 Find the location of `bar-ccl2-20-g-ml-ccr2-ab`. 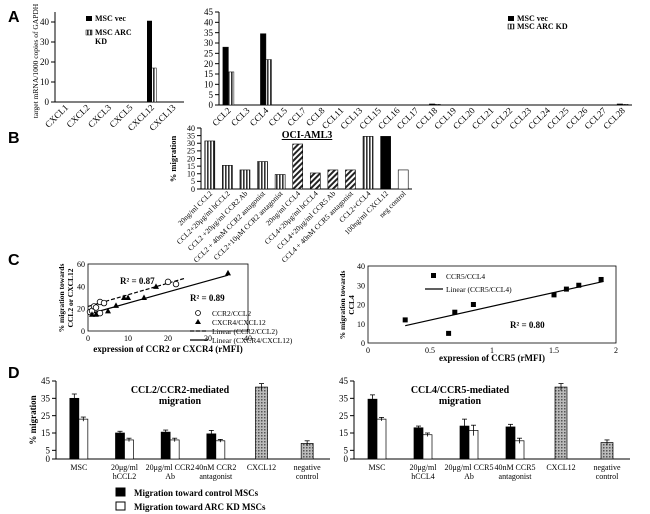

bar-ccl2-20-g-ml-ccr2-ab is located at coordinates (245, 179).